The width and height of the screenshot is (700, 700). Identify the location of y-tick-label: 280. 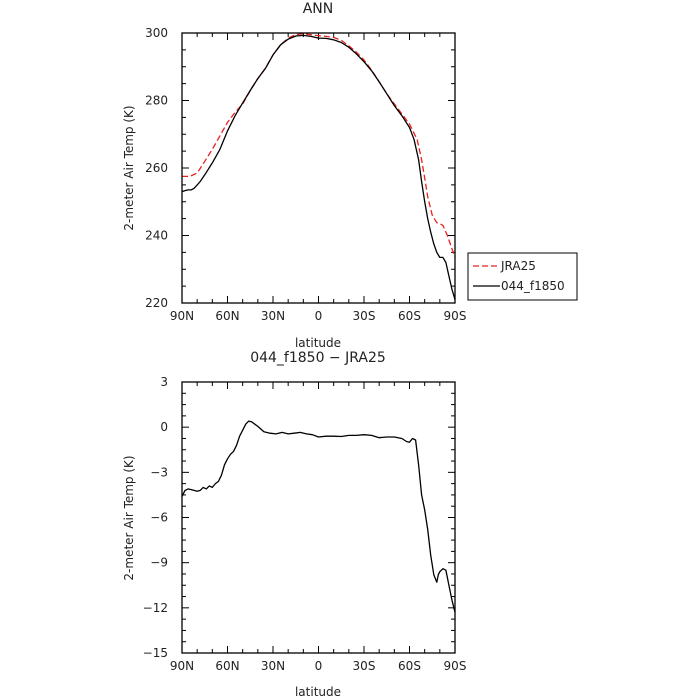
(156, 101).